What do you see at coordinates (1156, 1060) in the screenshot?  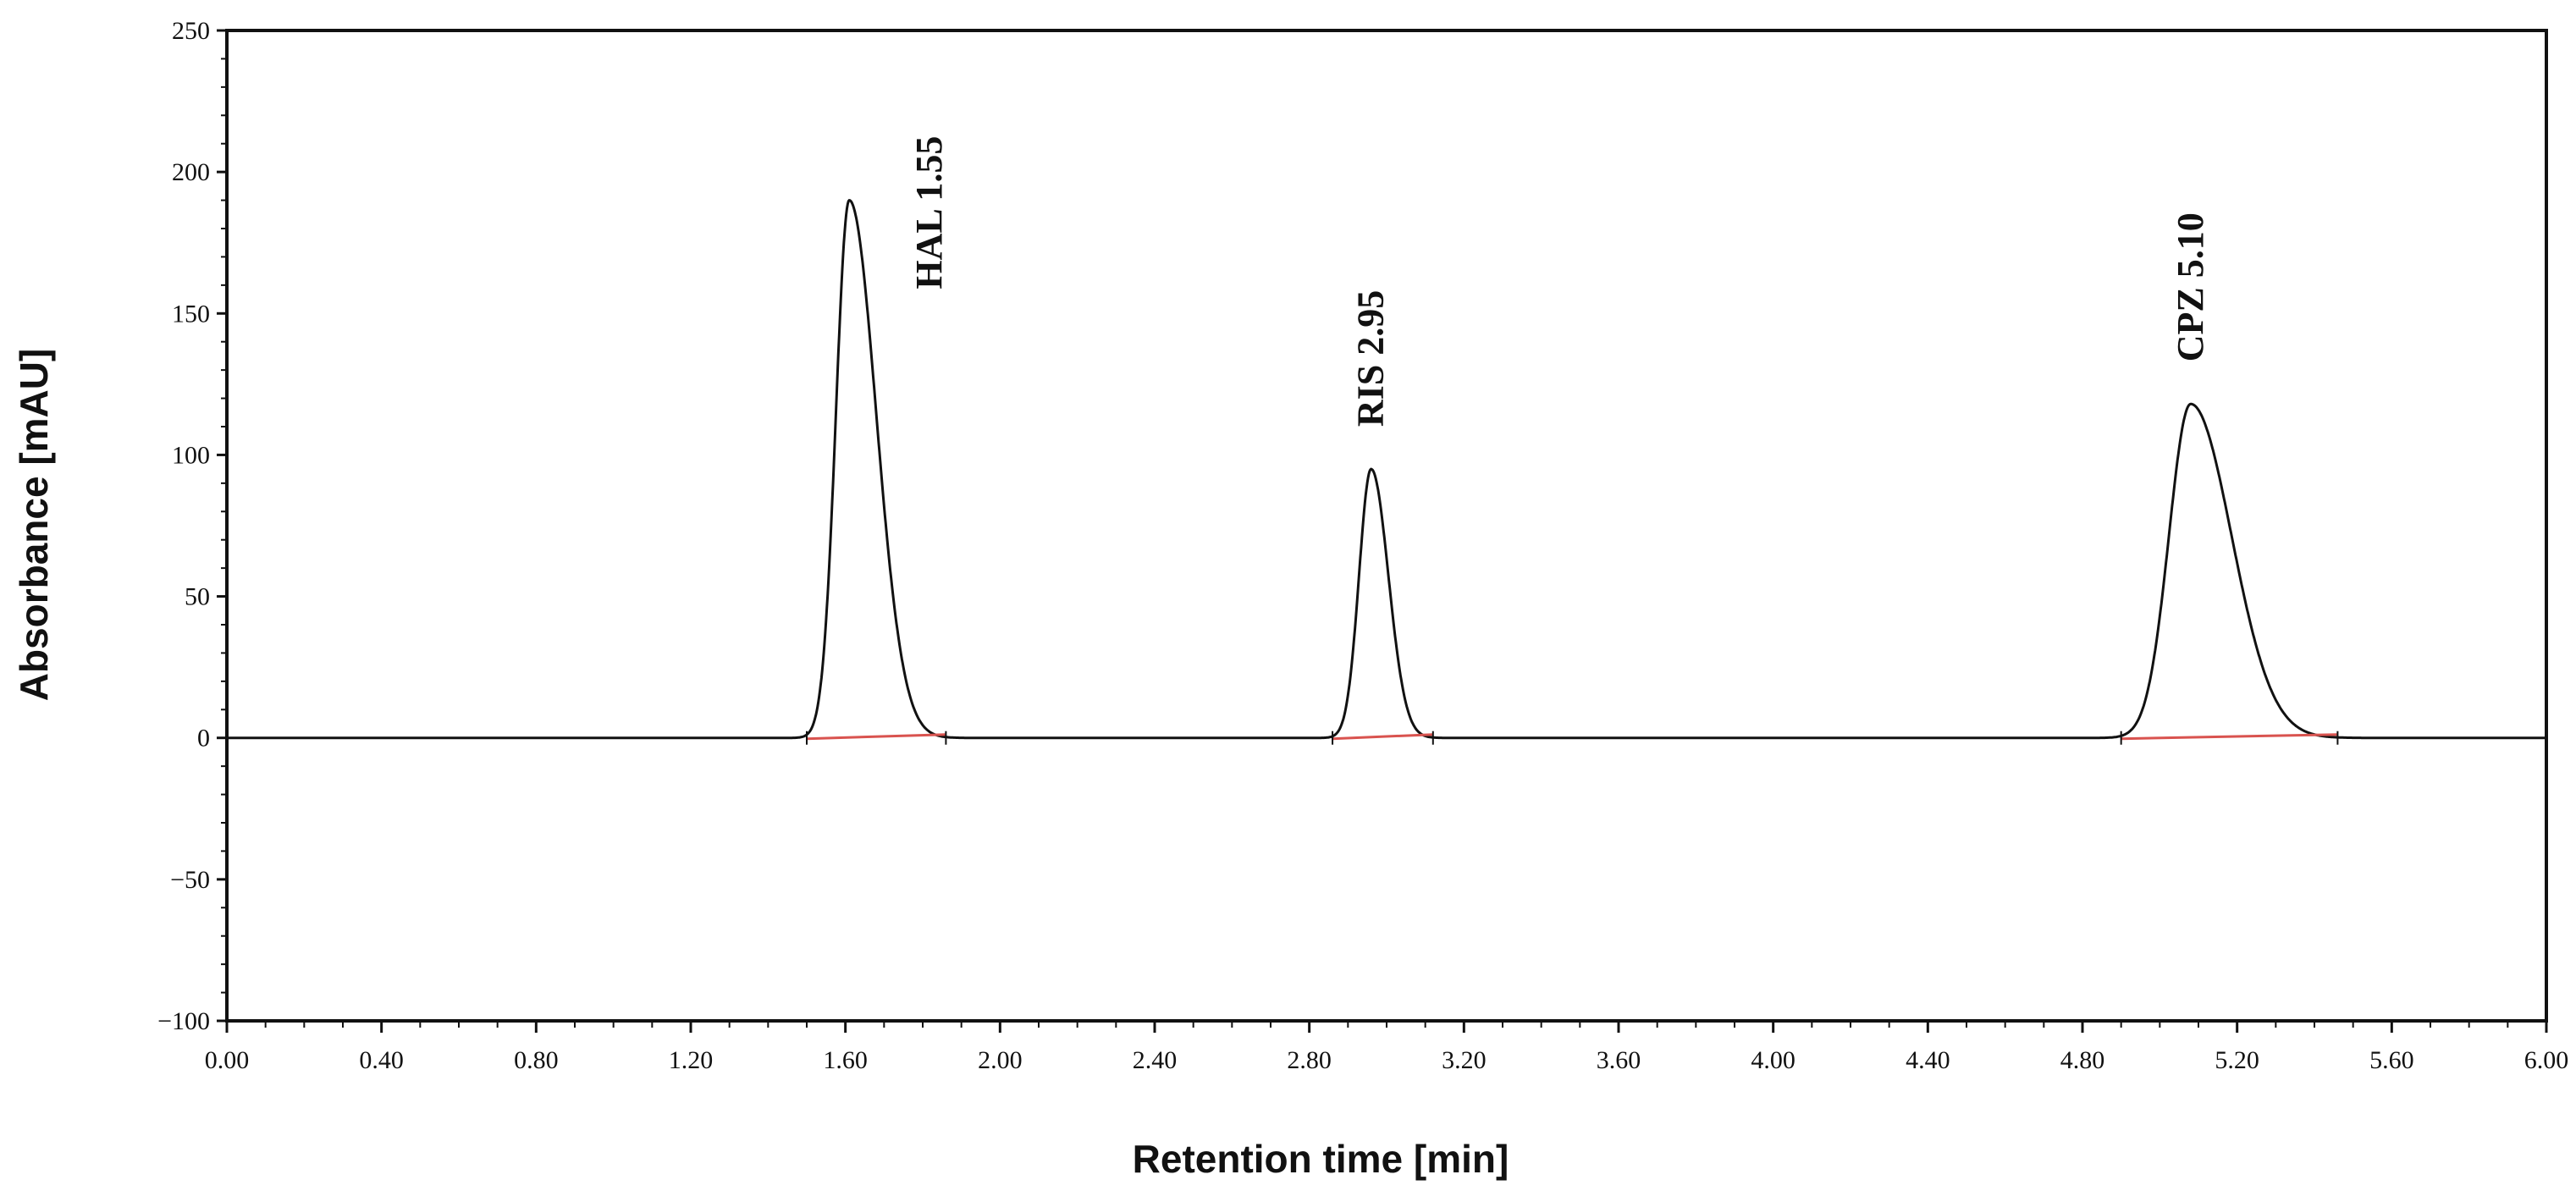 I see `x-tick-label: 2.40` at bounding box center [1156, 1060].